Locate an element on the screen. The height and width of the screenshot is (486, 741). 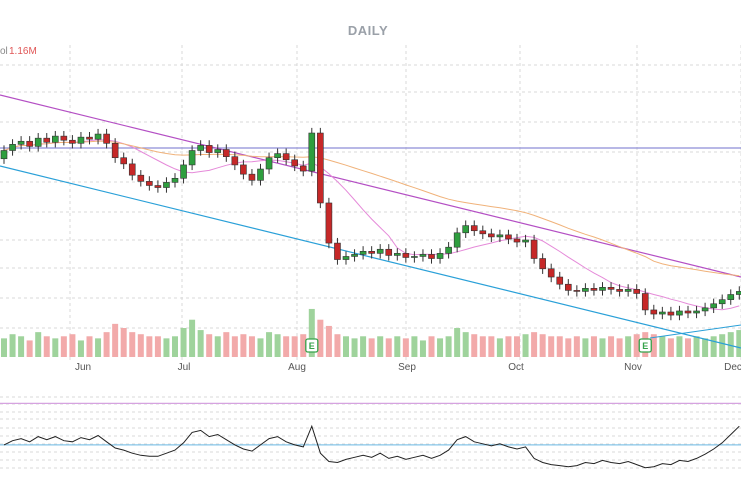
month-label: Oct is located at coordinates (516, 367).